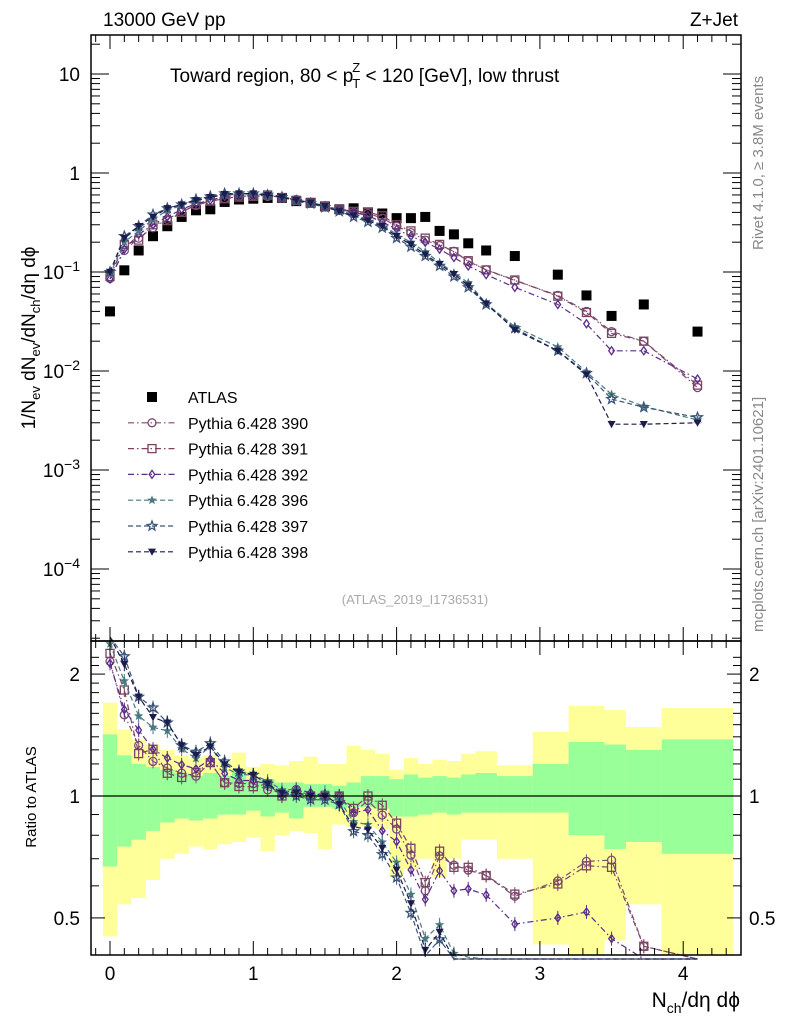 This screenshot has height=1024, width=786. I want to click on plot-title-pre: Toward region, 80 < p, so click(261, 76).